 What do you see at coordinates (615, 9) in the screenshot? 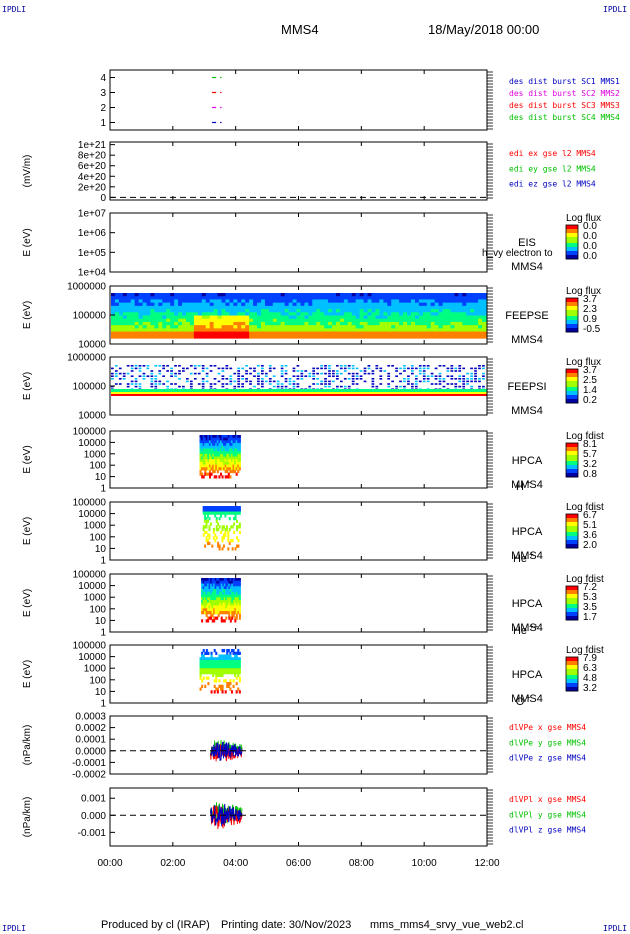
I see `corner-tag-top-right: IPDLI` at bounding box center [615, 9].